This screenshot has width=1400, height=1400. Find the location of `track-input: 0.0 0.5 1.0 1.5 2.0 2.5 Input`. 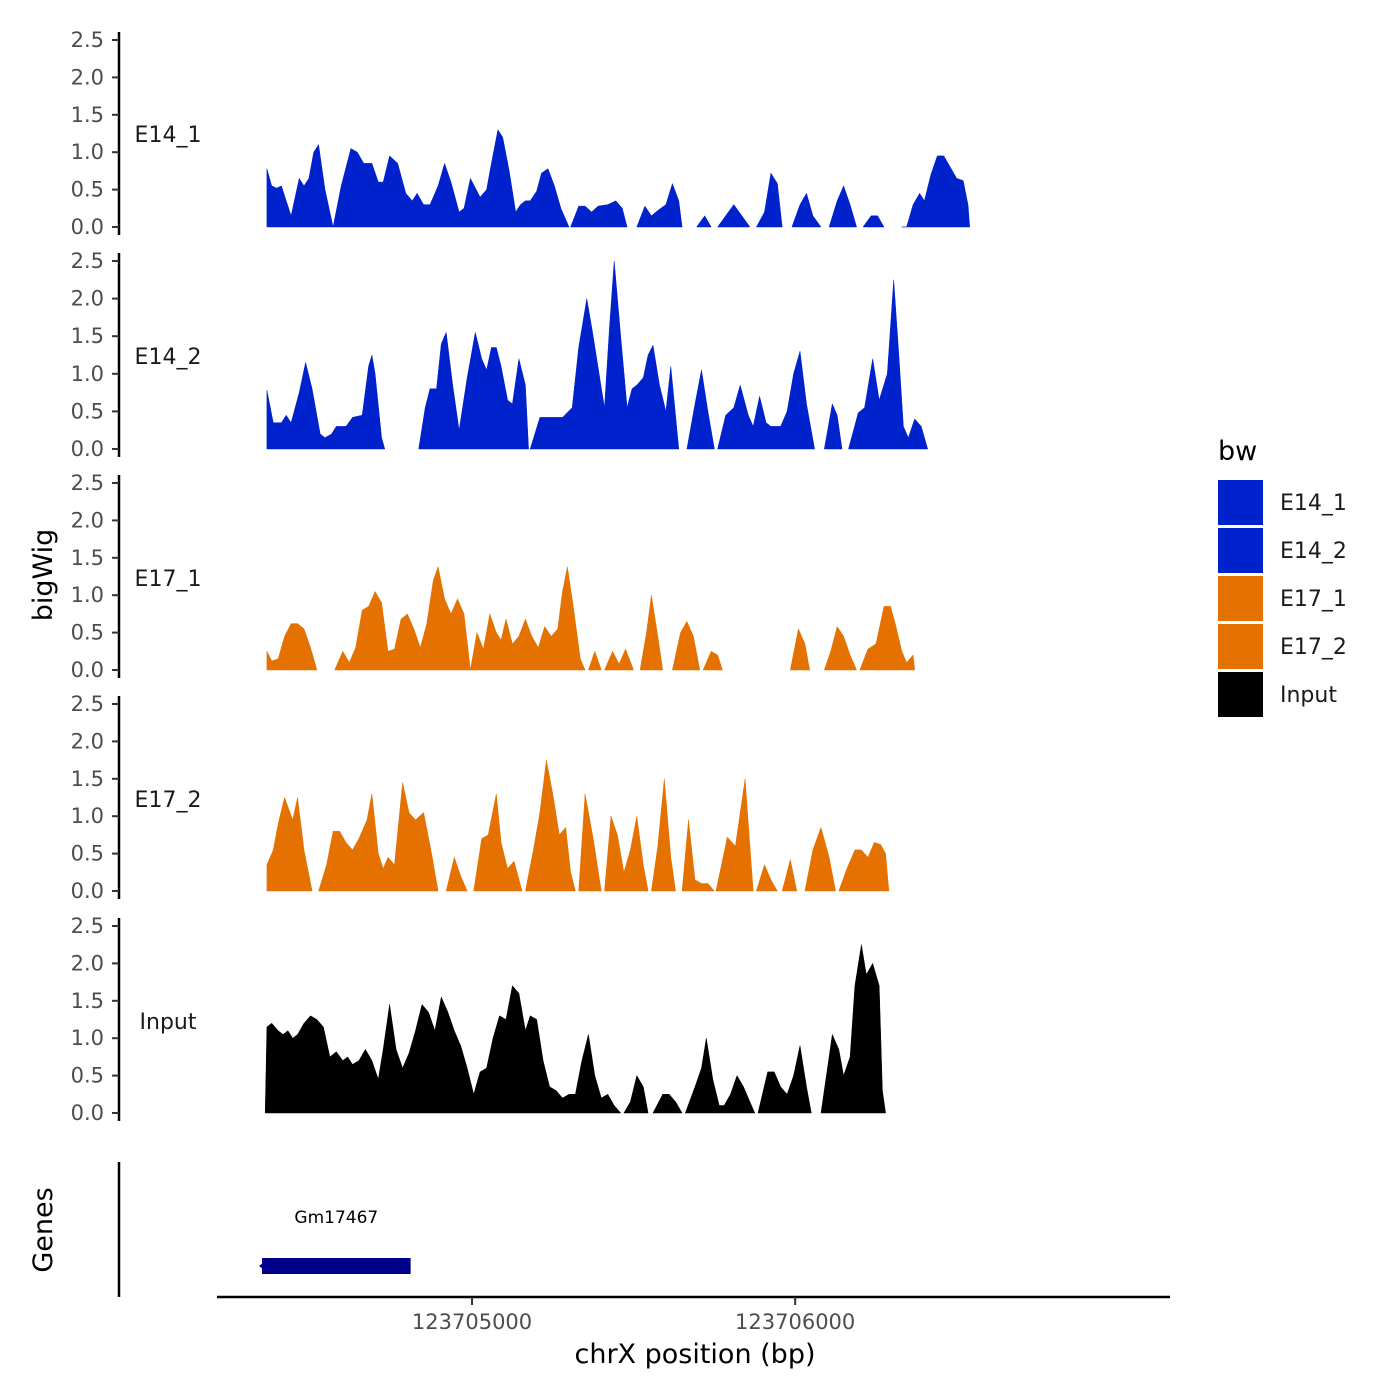

track-input: 0.0 0.5 1.0 1.5 2.0 2.5 Input is located at coordinates (478, 1019).